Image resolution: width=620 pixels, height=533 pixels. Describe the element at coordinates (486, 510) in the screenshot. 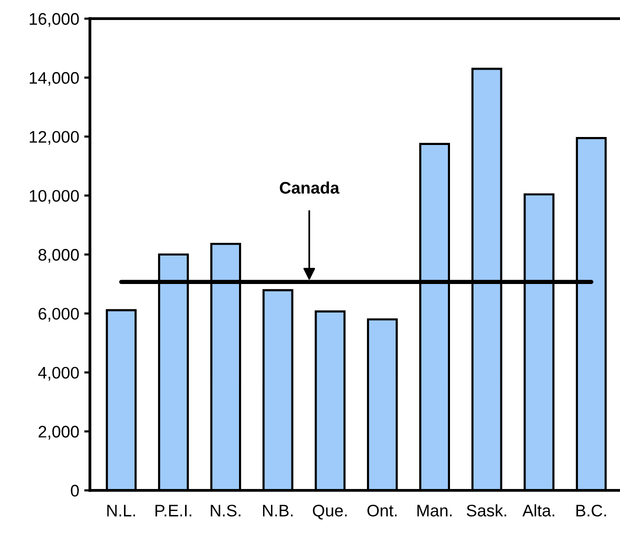

I see `x-tick-label: Sask.` at that location.